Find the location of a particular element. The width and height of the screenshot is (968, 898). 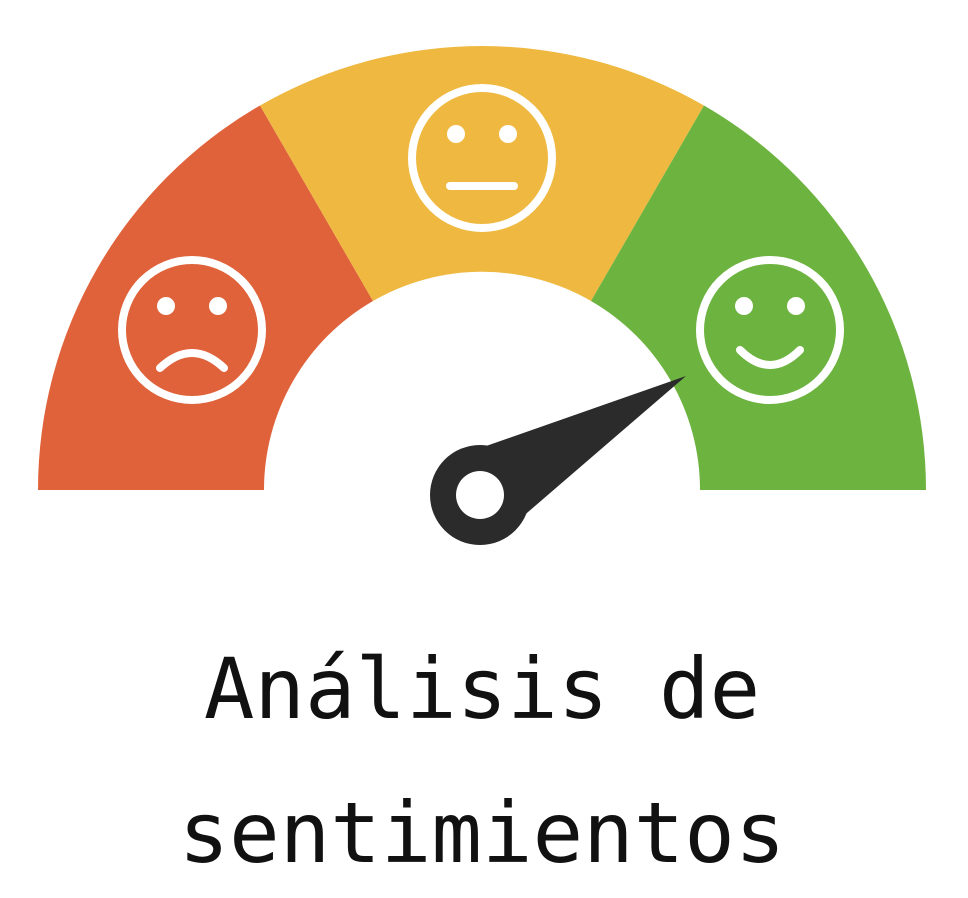

needle is located at coordinates (558, 460).